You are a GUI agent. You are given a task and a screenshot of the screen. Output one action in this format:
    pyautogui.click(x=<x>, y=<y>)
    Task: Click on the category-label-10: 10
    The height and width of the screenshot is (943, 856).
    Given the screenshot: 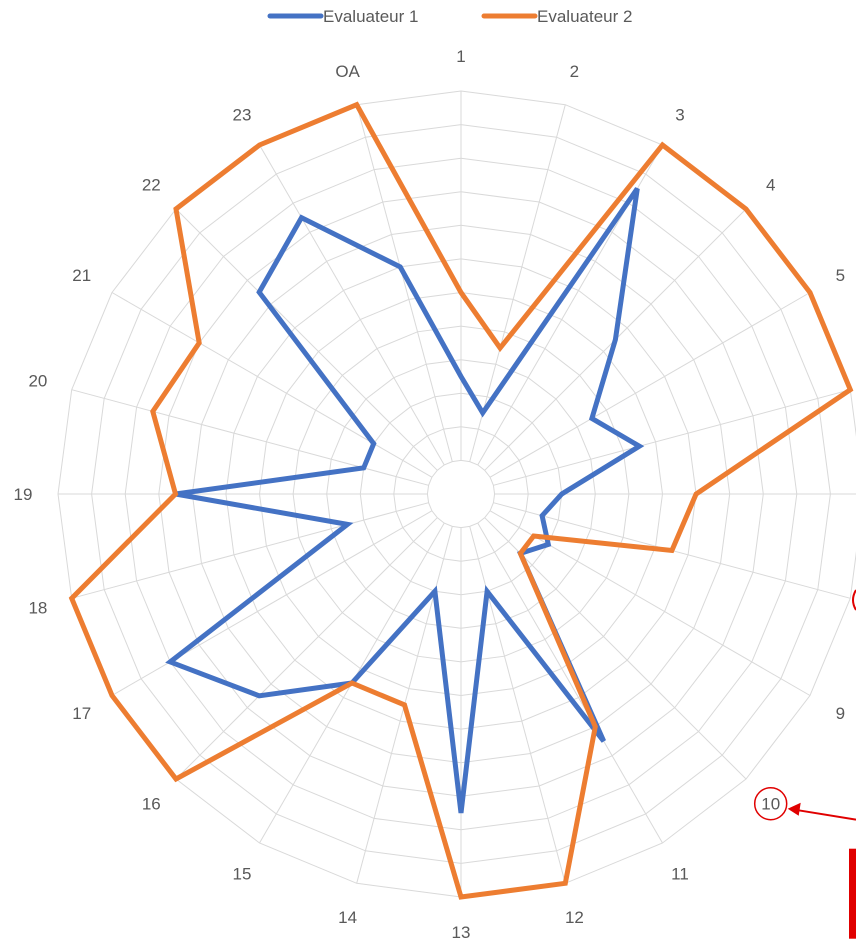 What is the action you would take?
    pyautogui.click(x=770, y=804)
    